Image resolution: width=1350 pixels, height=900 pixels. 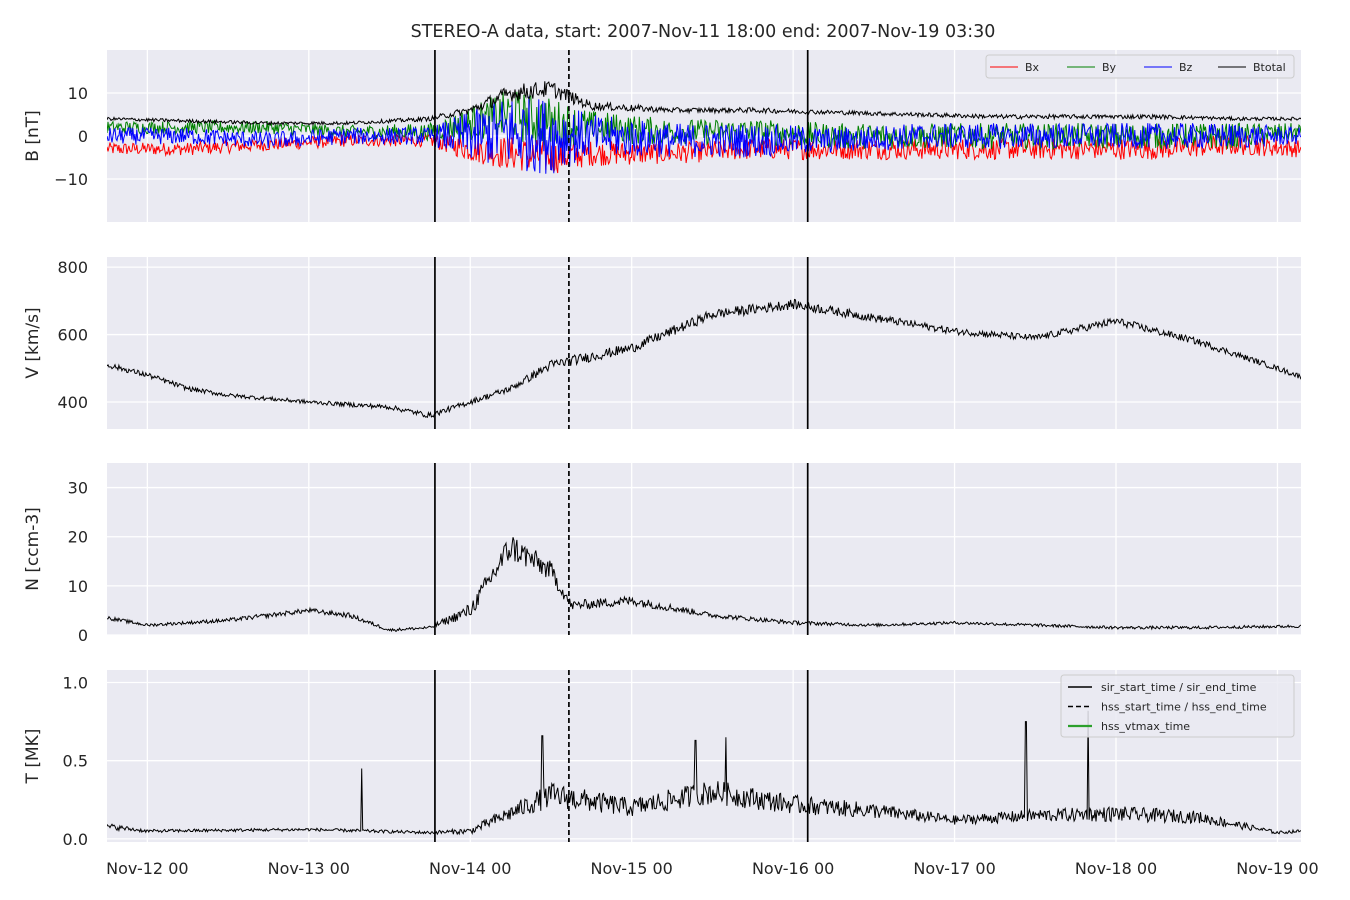 What do you see at coordinates (1145, 726) in the screenshot?
I see `legend-label: hss_vtmax_time` at bounding box center [1145, 726].